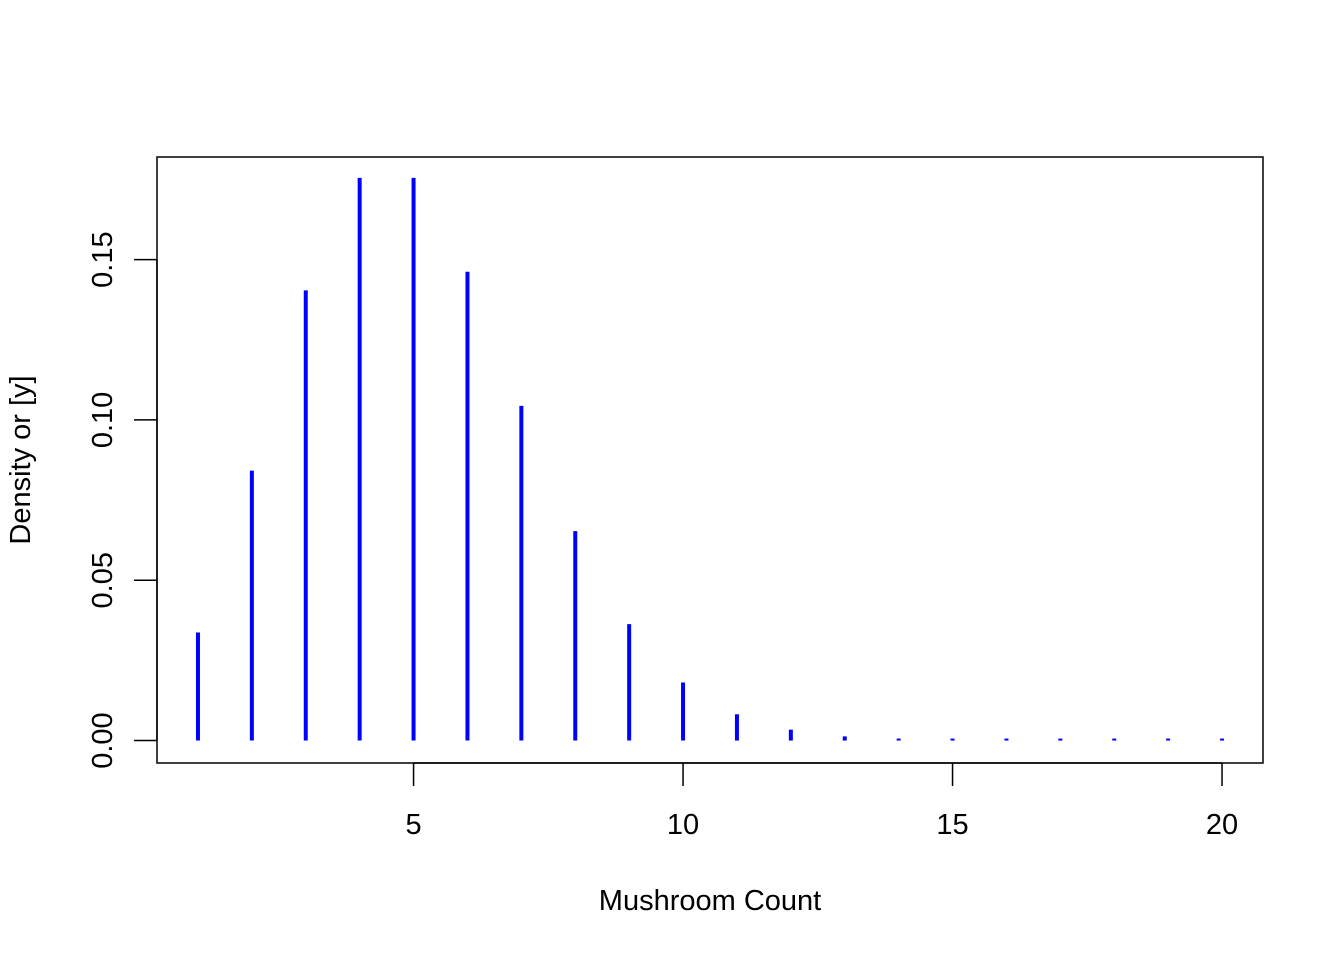 This screenshot has height=960, width=1344. Describe the element at coordinates (683, 825) in the screenshot. I see `x-tick-label: 10` at that location.